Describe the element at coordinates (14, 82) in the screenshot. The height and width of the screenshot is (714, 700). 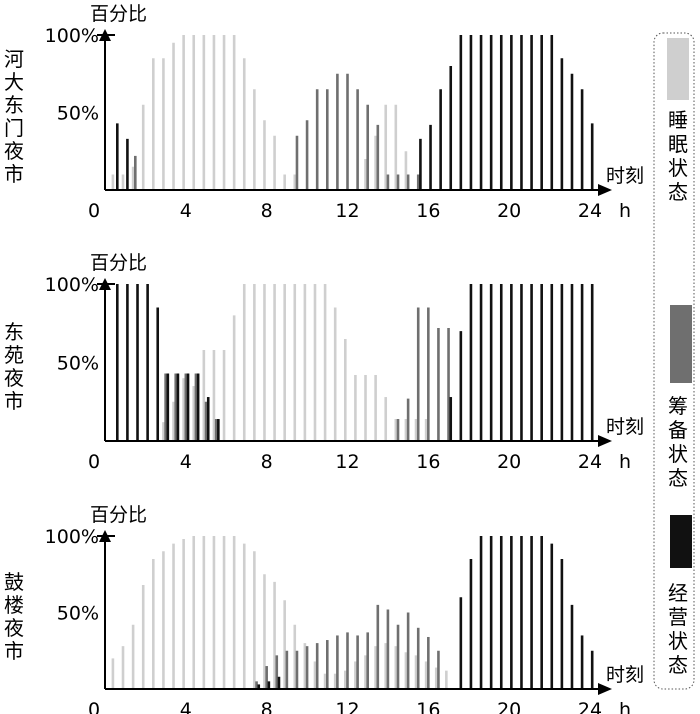
I see `panel-title-char: 大` at that location.